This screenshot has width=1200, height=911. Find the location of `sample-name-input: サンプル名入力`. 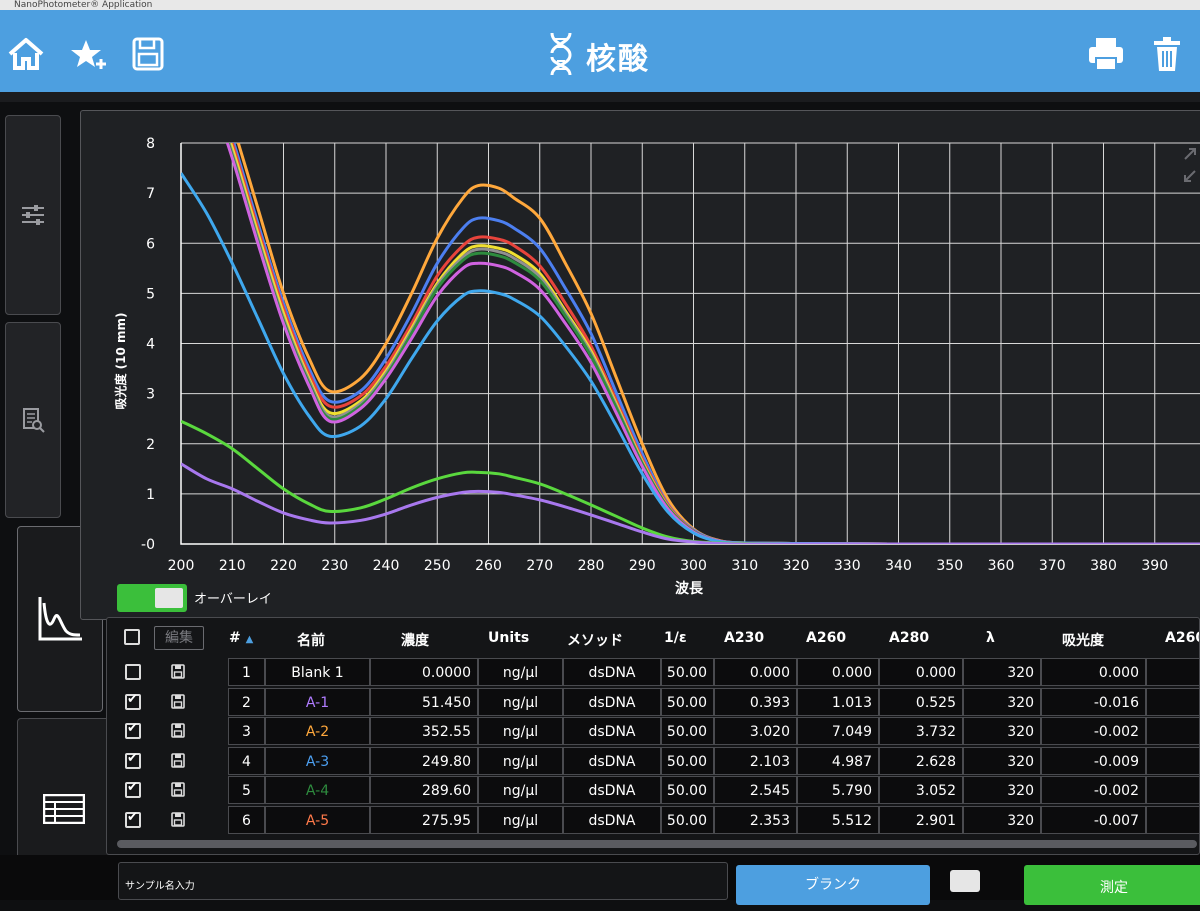

sample-name-input: サンプル名入力 is located at coordinates (423, 881).